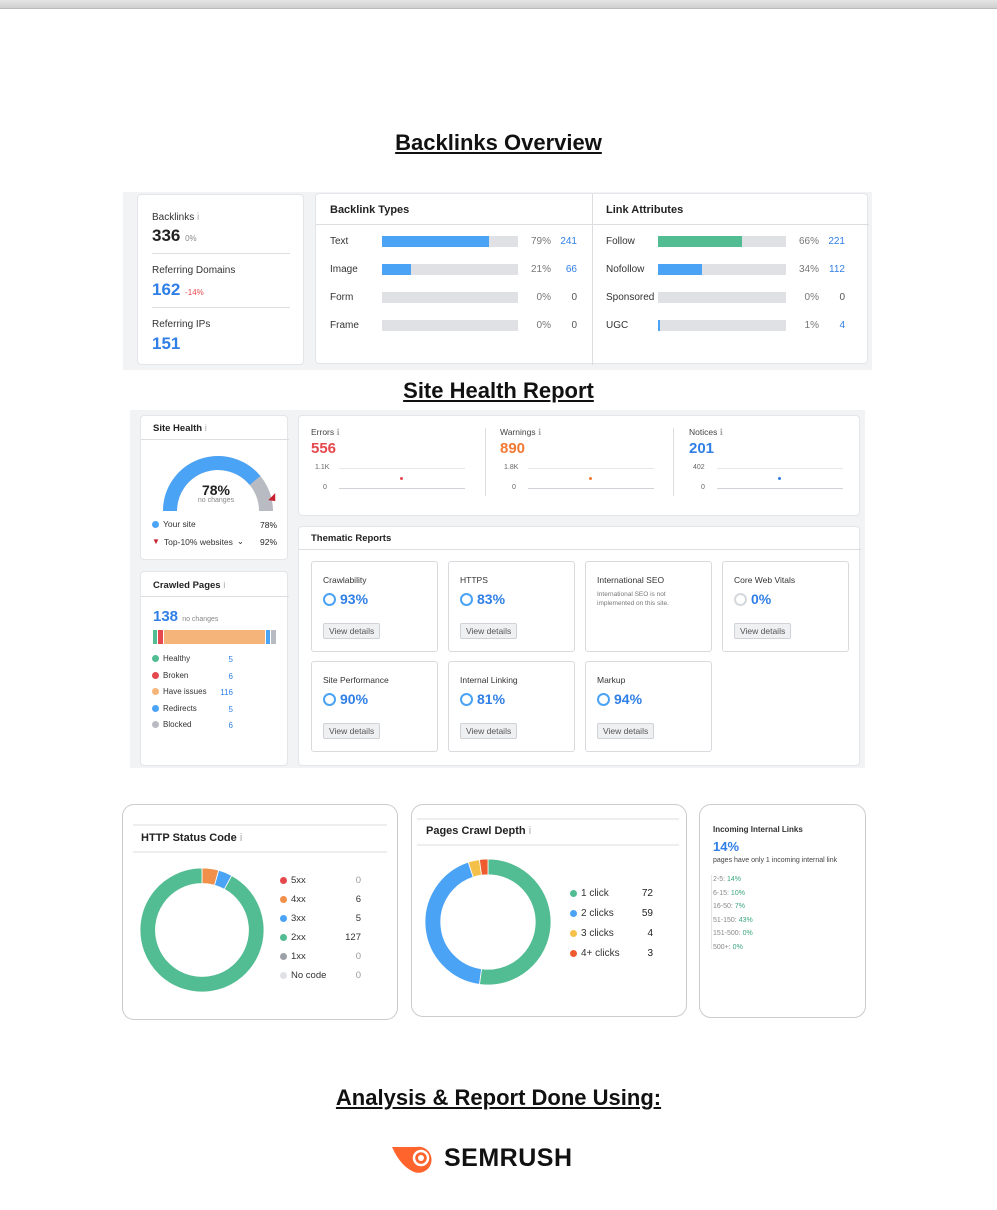 The height and width of the screenshot is (1210, 997). Describe the element at coordinates (479, 831) in the screenshot. I see `crawl-depth-title: Pages Crawl Depth i` at that location.